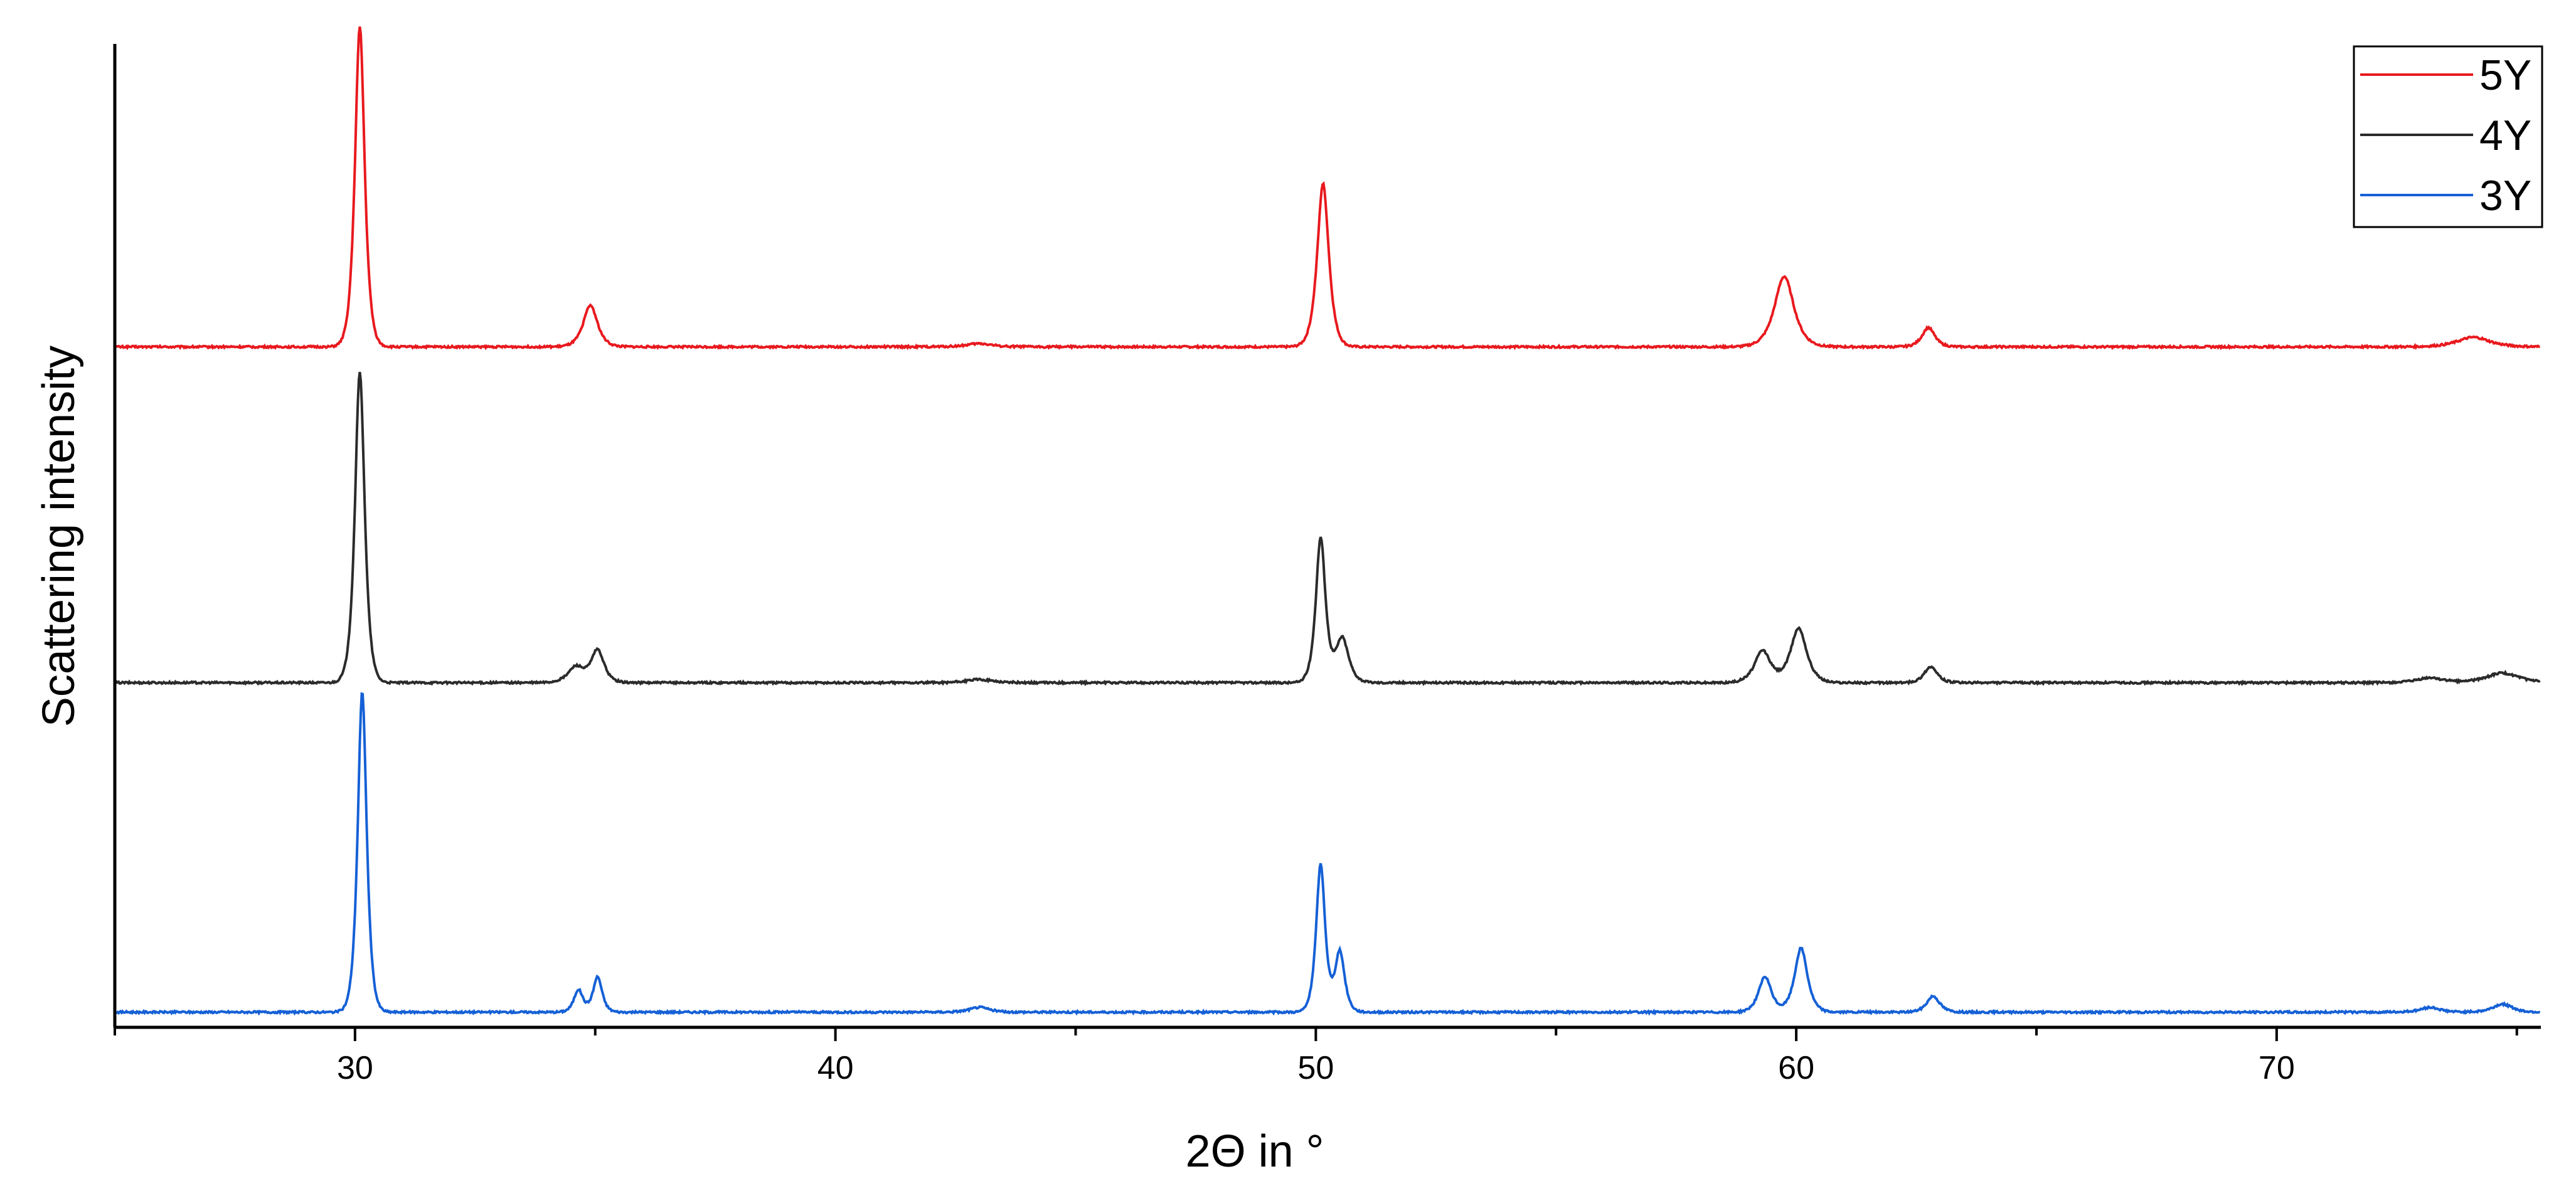 Image resolution: width=2576 pixels, height=1186 pixels. What do you see at coordinates (59, 536) in the screenshot?
I see `y-axis-title: Scattering intensity` at bounding box center [59, 536].